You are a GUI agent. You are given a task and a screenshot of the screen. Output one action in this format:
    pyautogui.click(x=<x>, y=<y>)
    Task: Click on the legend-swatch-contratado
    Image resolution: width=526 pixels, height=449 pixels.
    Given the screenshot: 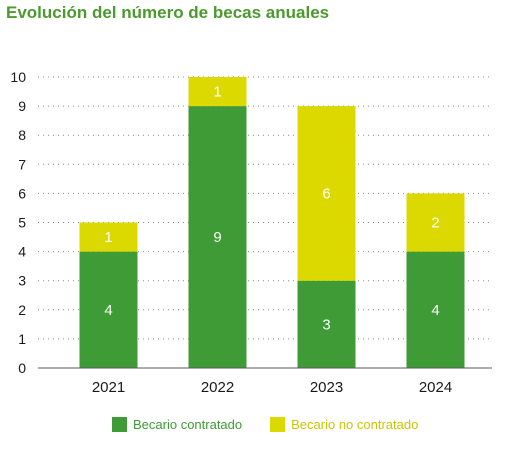 What is the action you would take?
    pyautogui.click(x=119, y=424)
    